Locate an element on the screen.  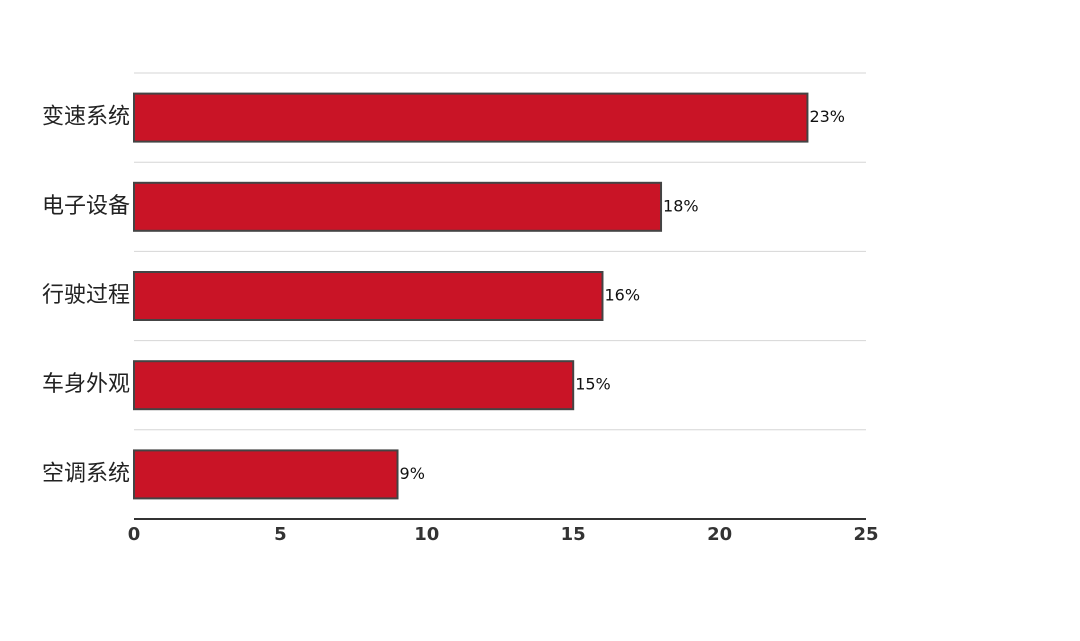
category-label: 行驶过程 is located at coordinates (86, 295).